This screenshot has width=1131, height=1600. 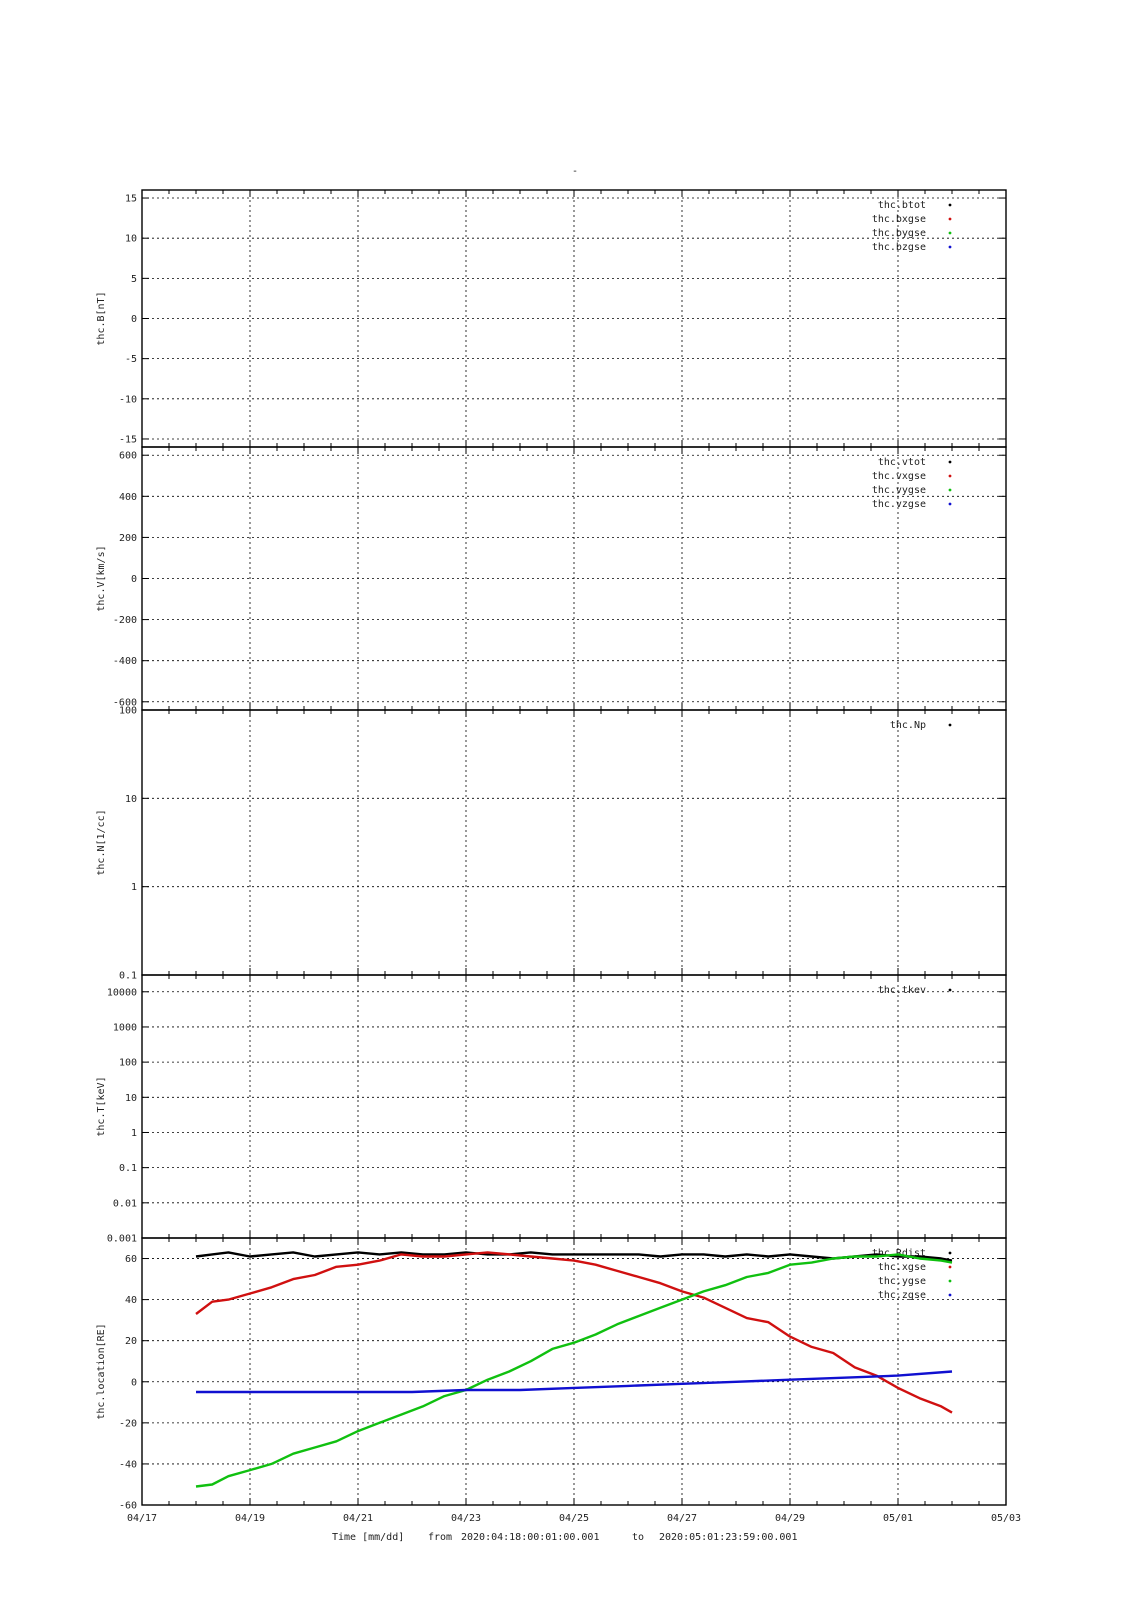 I want to click on y-tick-label: 600, so click(x=128, y=456).